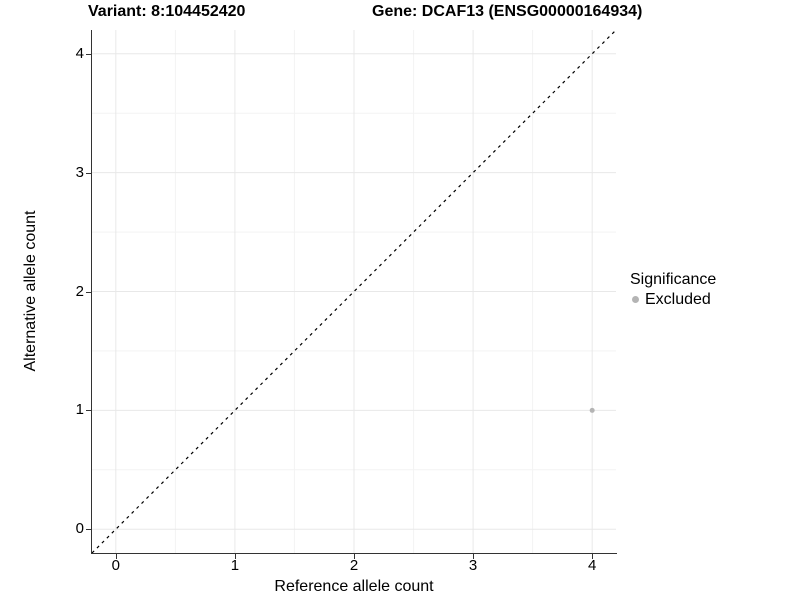  What do you see at coordinates (79, 291) in the screenshot?
I see `y-tick-label: 2` at bounding box center [79, 291].